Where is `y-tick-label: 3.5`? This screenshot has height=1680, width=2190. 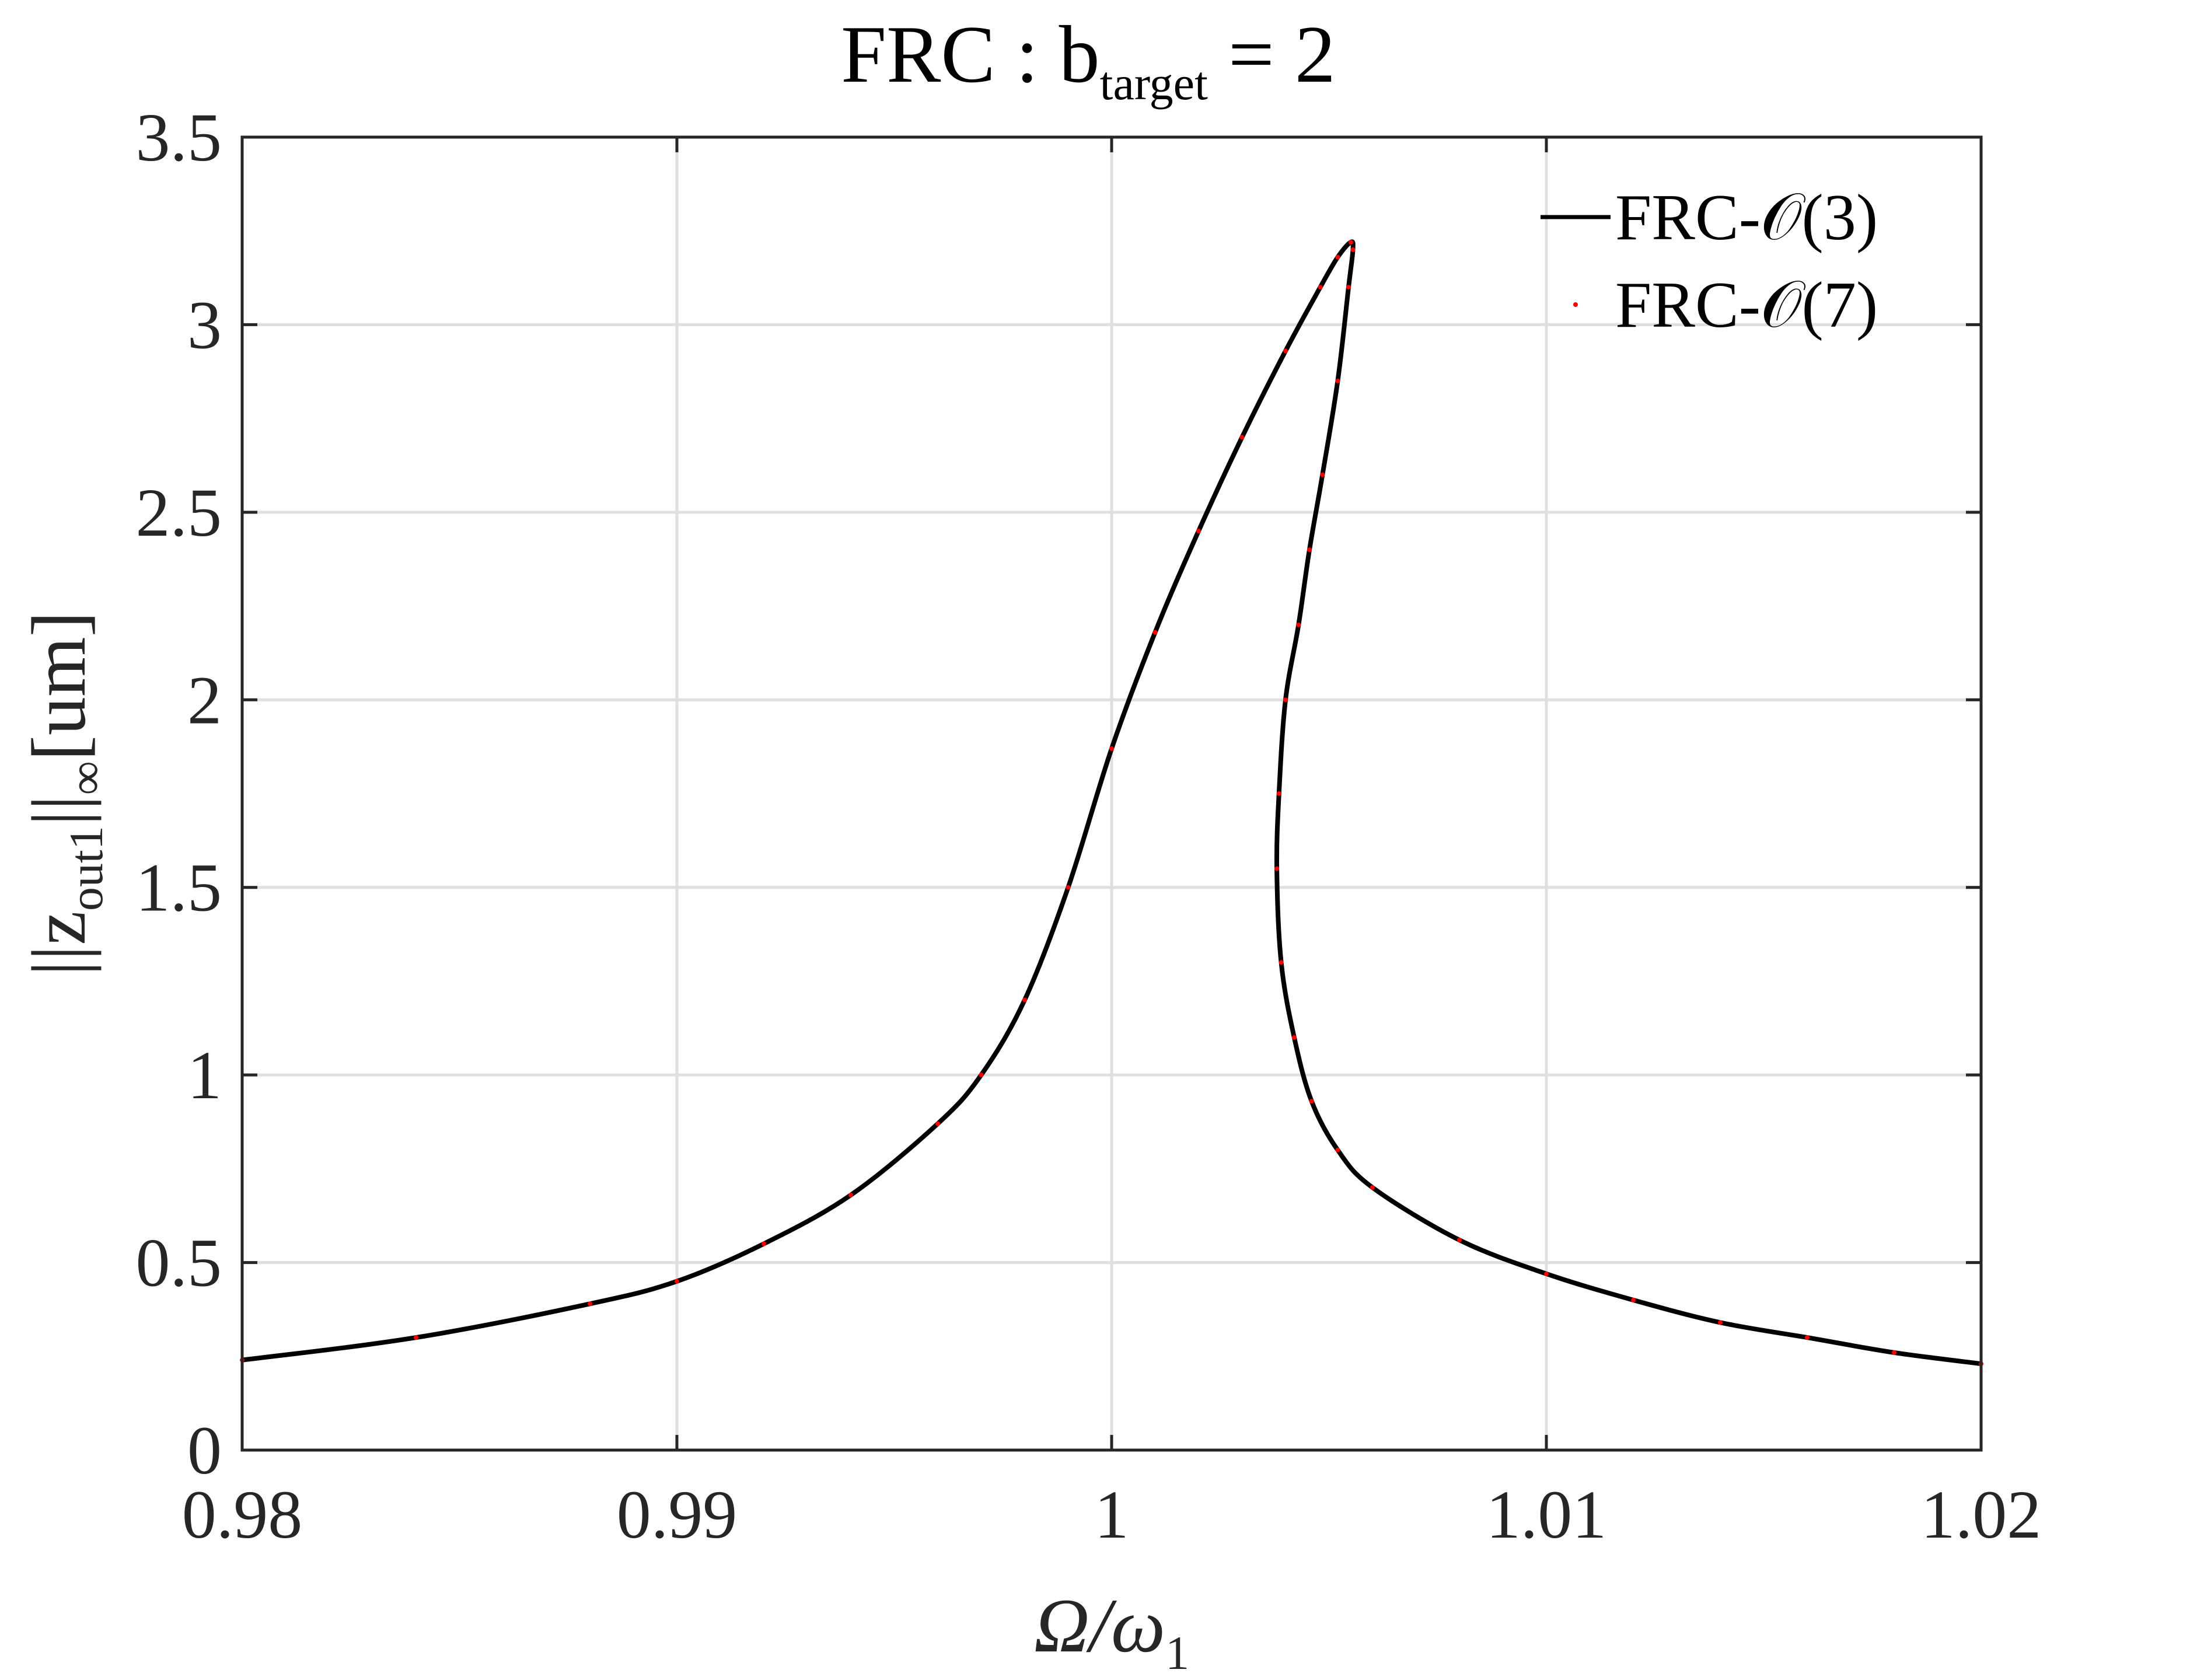 y-tick-label: 3.5 is located at coordinates (179, 137).